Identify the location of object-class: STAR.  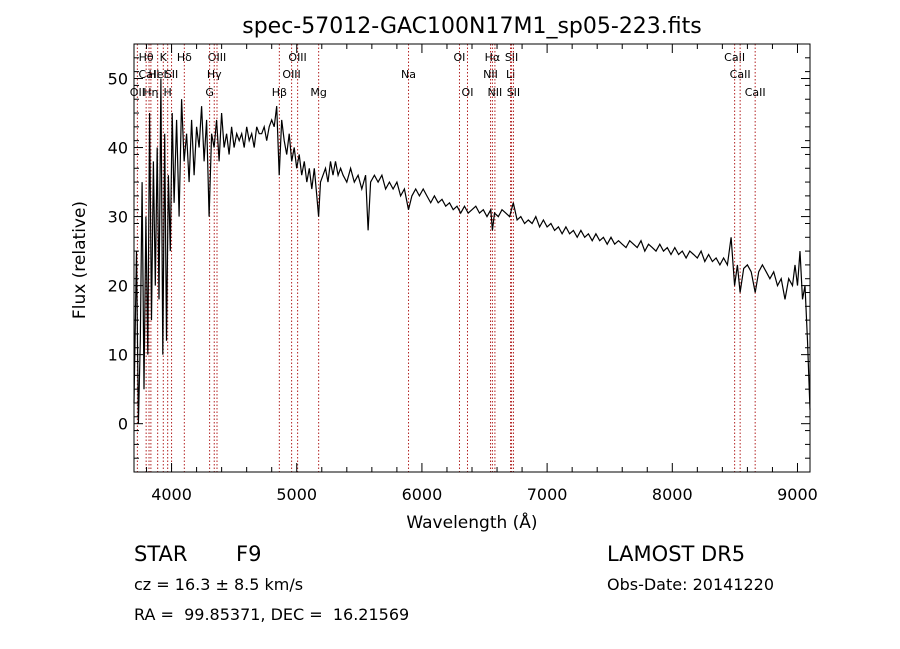
(161, 554).